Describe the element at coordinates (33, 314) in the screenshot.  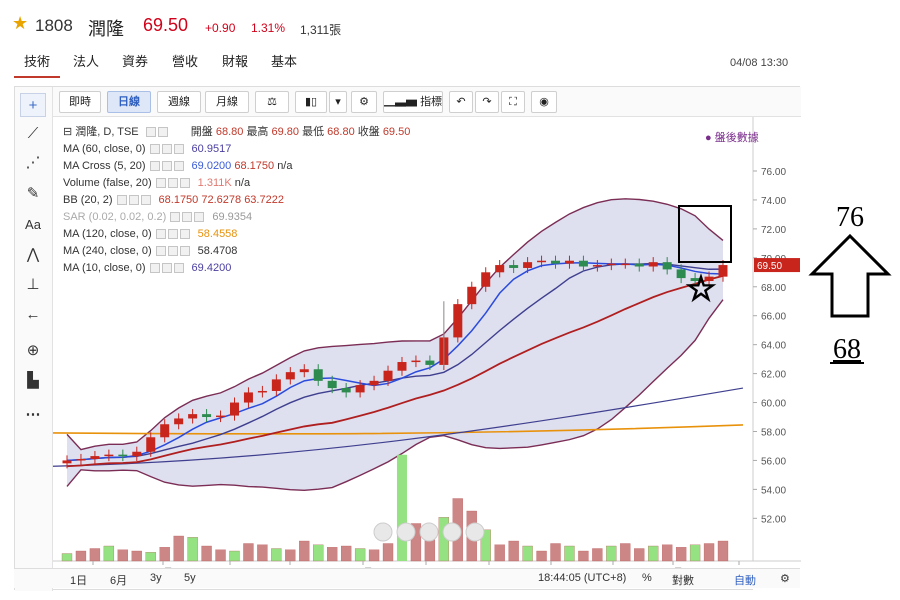
I see `arrow-left-icon: ←` at that location.